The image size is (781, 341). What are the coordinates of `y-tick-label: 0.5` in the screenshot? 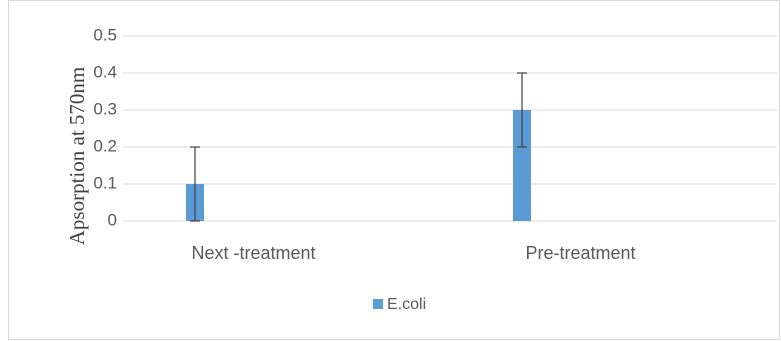 It's located at (105, 34).